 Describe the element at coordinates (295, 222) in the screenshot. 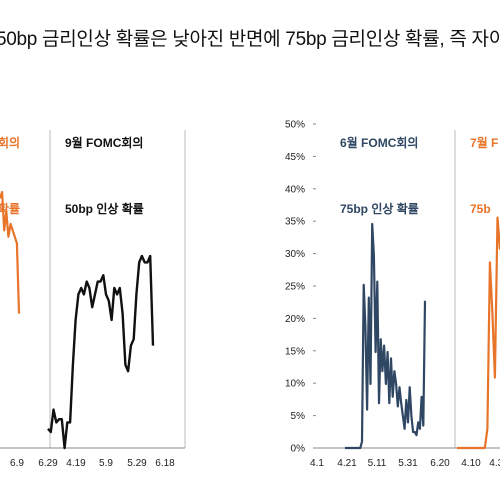

I see `y-tick-label: 35%` at that location.